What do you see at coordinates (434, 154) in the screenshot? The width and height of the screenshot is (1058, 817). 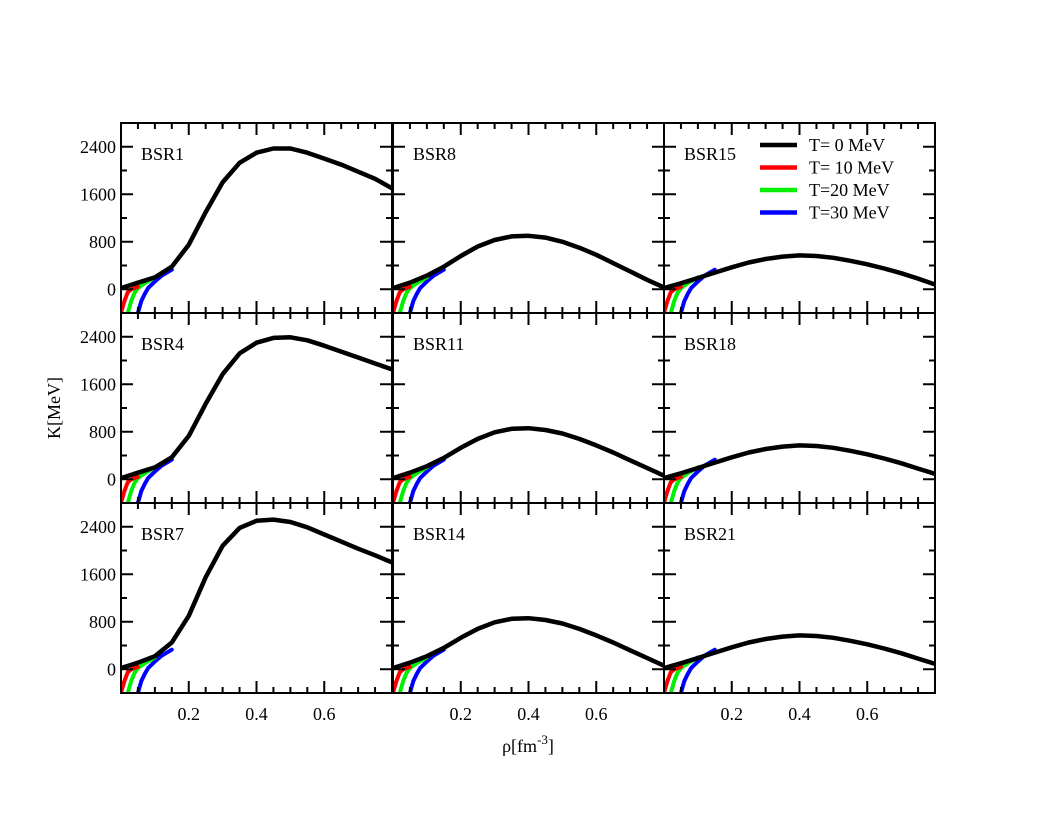 I see `panel-label: BSR8` at bounding box center [434, 154].